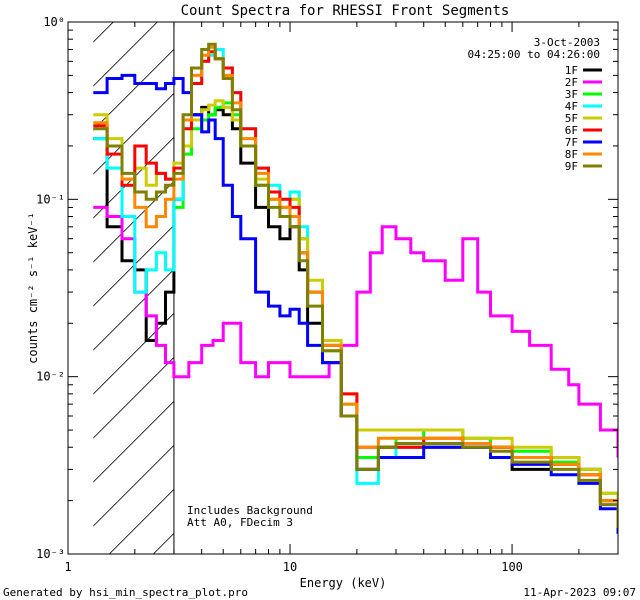 This screenshot has width=640, height=600. Describe the element at coordinates (290, 567) in the screenshot. I see `x-tick-label: 10` at that location.